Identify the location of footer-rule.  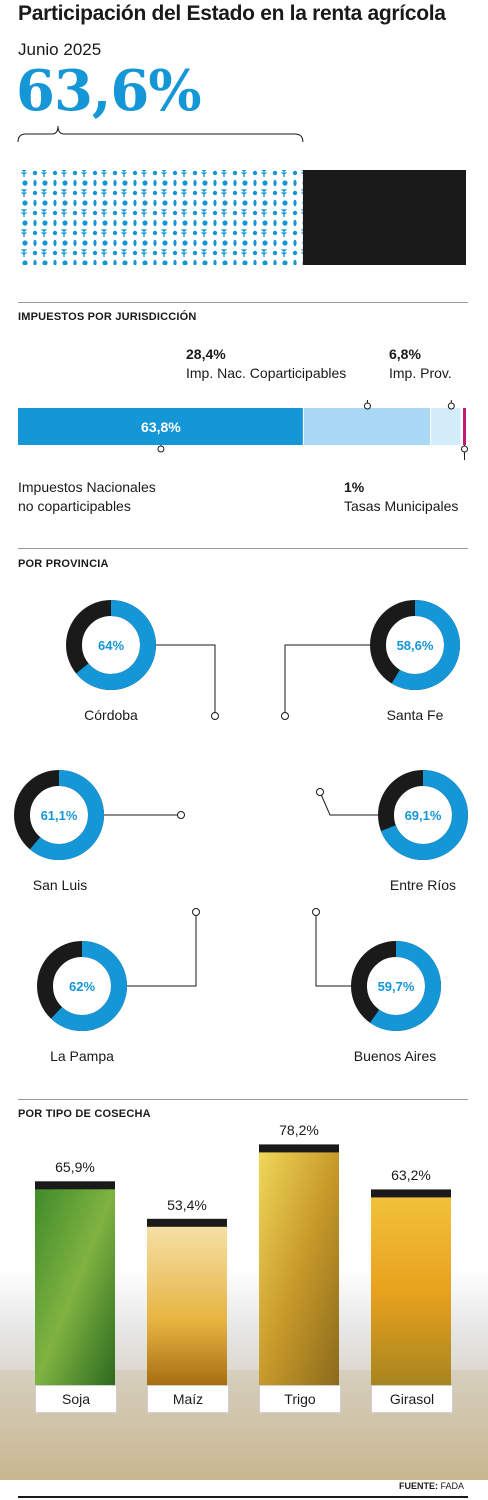
(243, 1497).